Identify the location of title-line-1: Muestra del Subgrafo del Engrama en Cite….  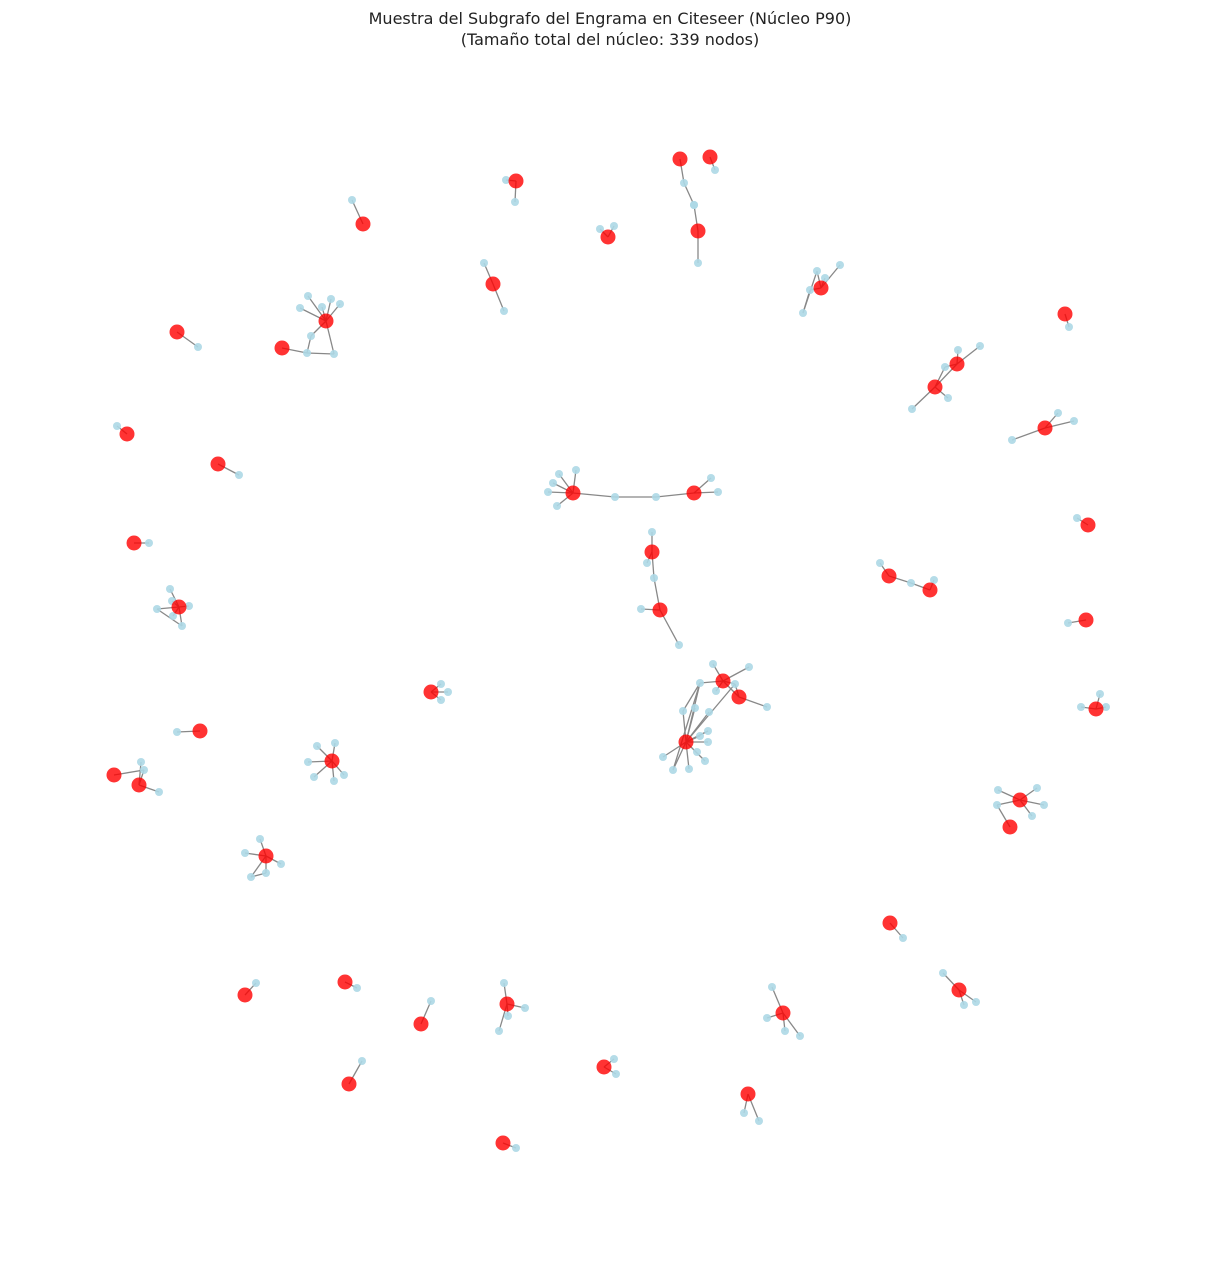
(610, 18).